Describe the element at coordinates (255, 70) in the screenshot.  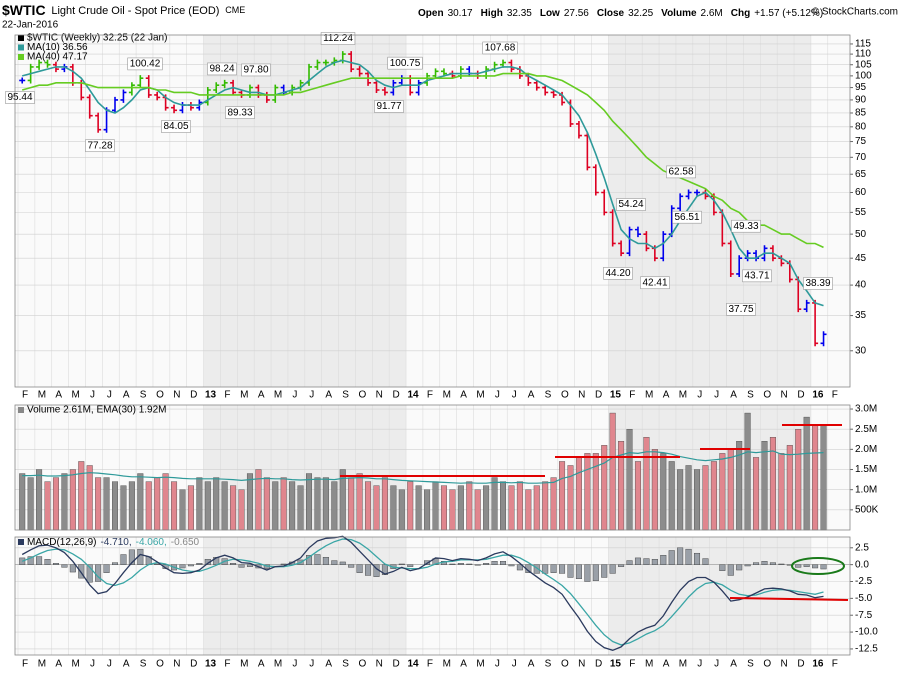
I see `annotation-label: 97.80` at that location.